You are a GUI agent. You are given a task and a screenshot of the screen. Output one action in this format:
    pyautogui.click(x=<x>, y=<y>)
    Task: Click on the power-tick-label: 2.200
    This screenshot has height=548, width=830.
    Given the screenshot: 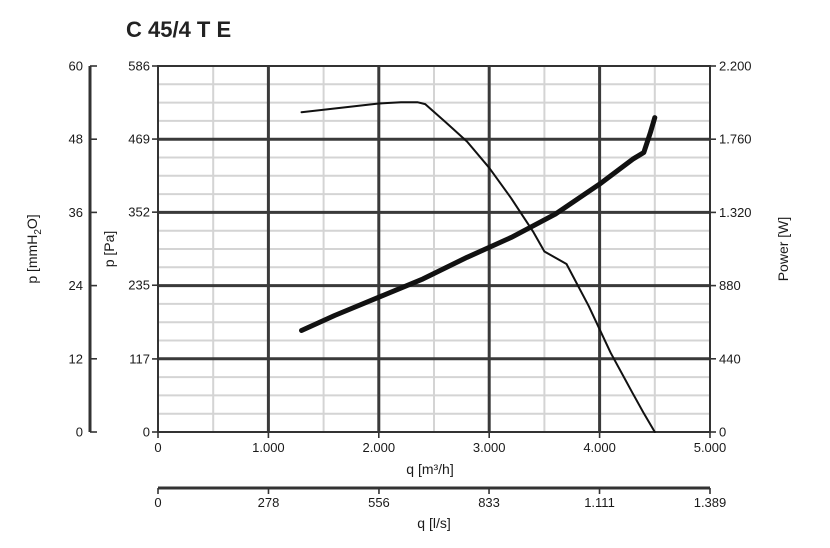 What is the action you would take?
    pyautogui.click(x=735, y=66)
    